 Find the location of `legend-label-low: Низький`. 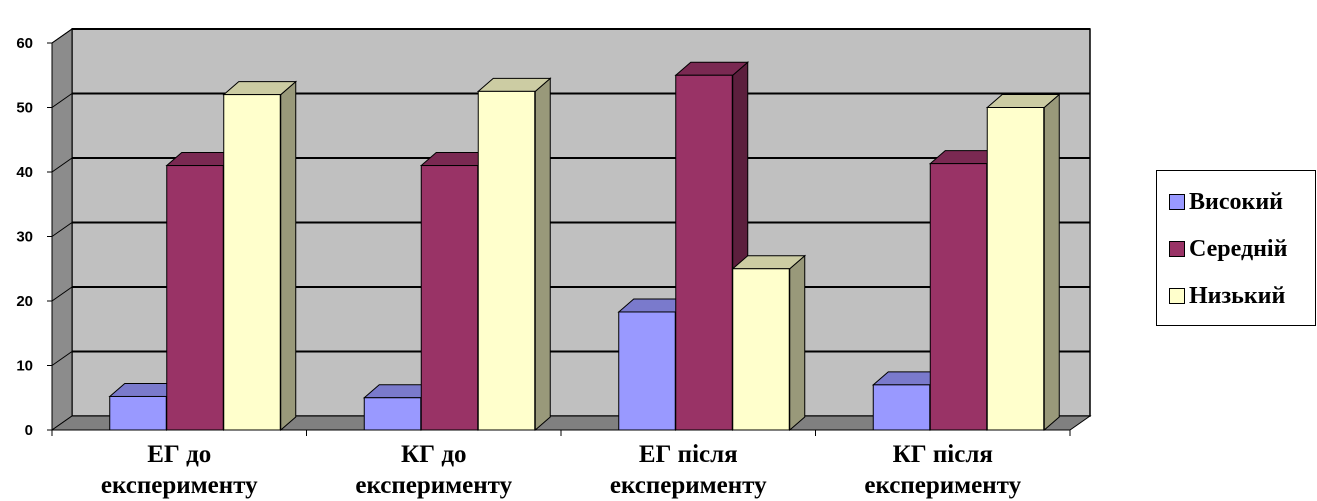

legend-label-low: Низький is located at coordinates (1237, 295).